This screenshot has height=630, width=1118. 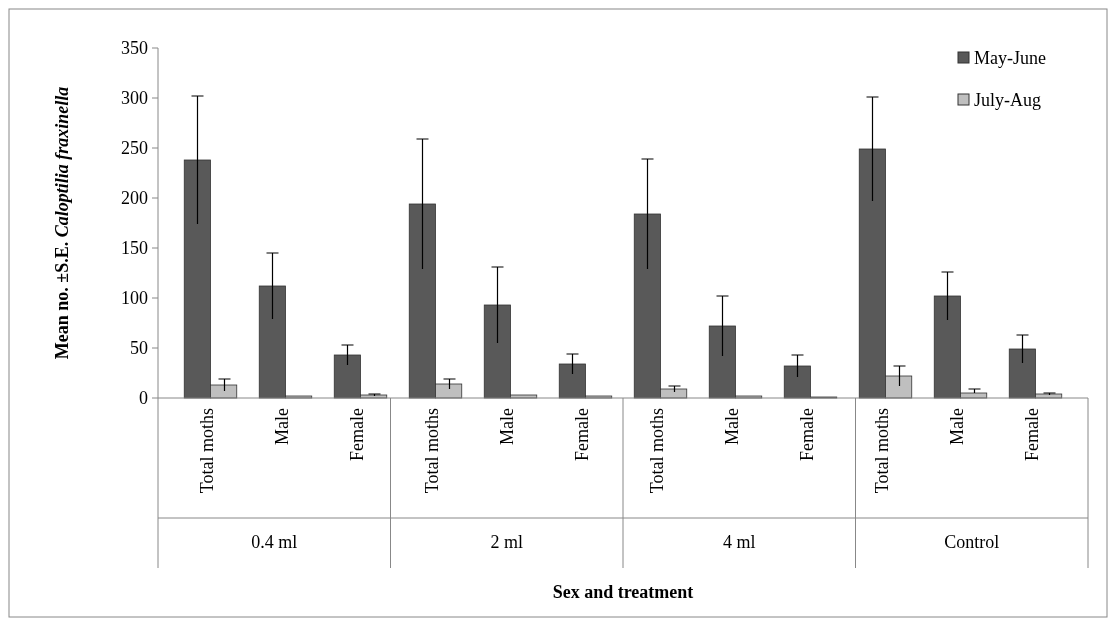 What do you see at coordinates (134, 48) in the screenshot?
I see `y-tick-label: 350` at bounding box center [134, 48].